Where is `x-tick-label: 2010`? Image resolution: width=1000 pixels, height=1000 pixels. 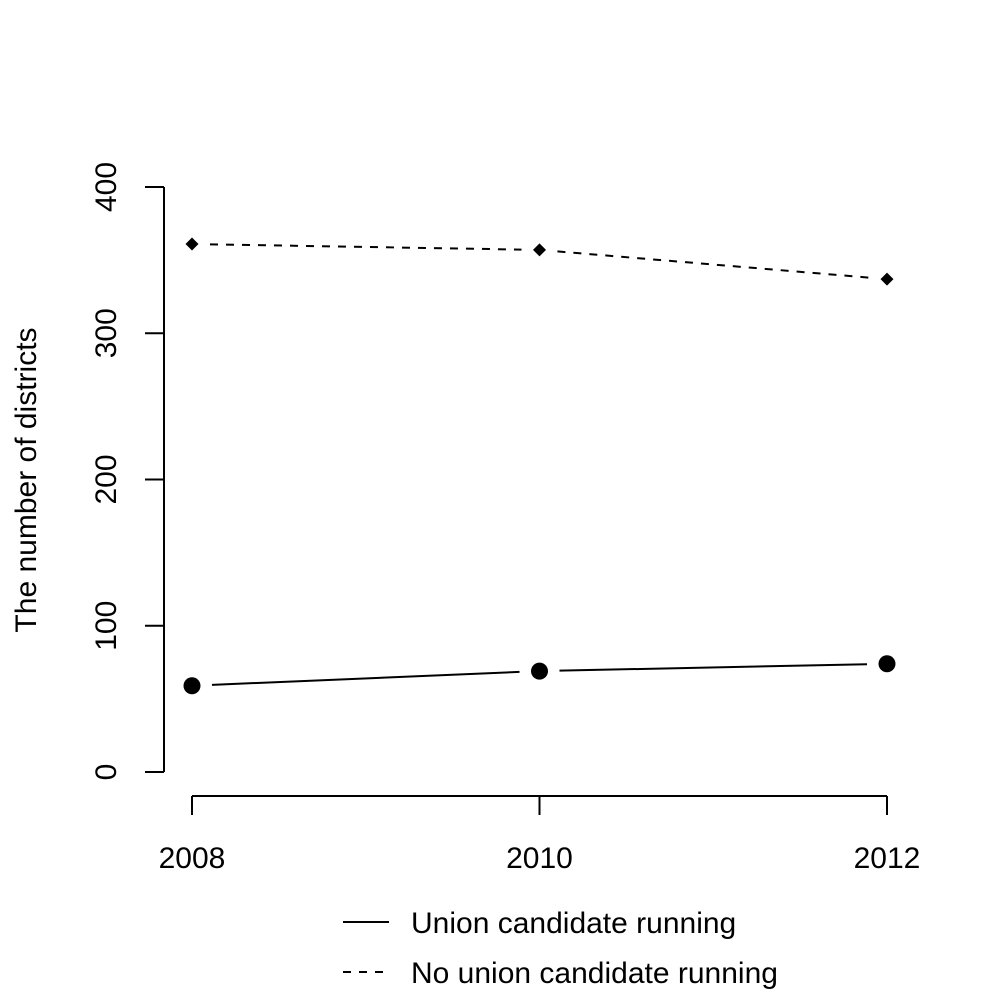 x-tick-label: 2010 is located at coordinates (539, 858).